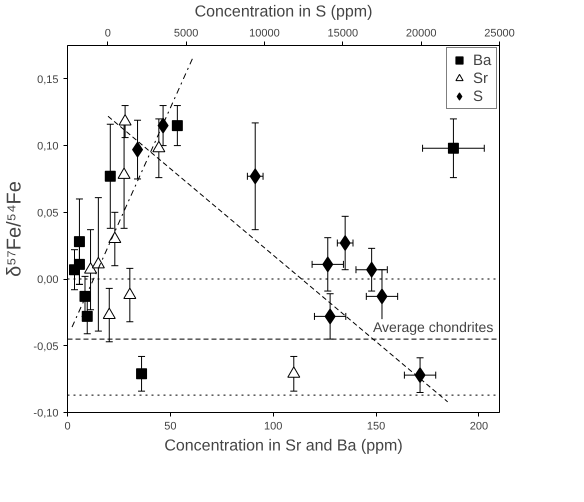  I want to click on ref-line-label: Average chondrites, so click(433, 327).